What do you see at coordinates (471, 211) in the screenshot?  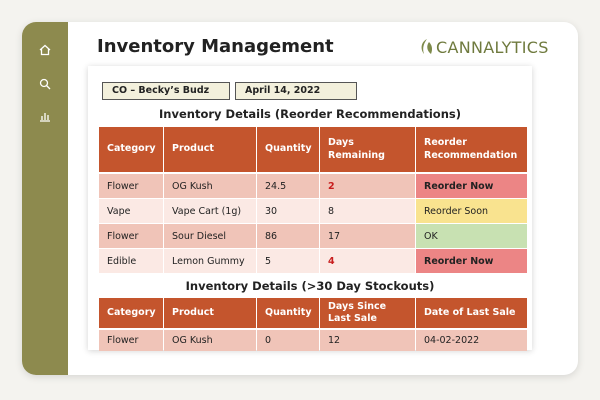 I see `table-cell: Reorder Soon` at bounding box center [471, 211].